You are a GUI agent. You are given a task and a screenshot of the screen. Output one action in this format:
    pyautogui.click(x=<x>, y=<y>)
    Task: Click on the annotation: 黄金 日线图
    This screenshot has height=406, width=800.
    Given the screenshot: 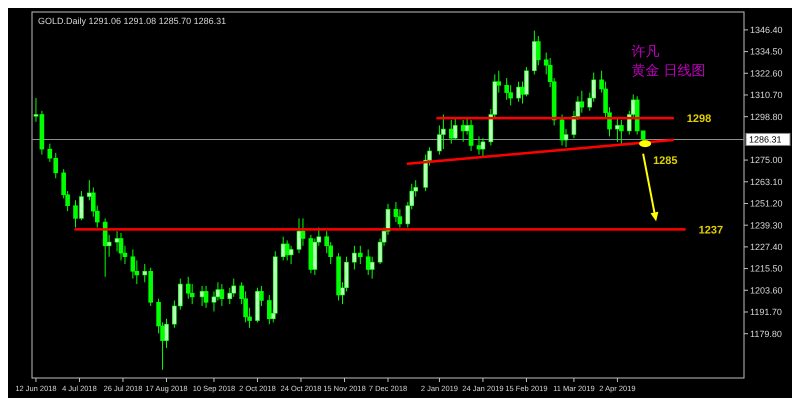 What is the action you would take?
    pyautogui.click(x=669, y=70)
    